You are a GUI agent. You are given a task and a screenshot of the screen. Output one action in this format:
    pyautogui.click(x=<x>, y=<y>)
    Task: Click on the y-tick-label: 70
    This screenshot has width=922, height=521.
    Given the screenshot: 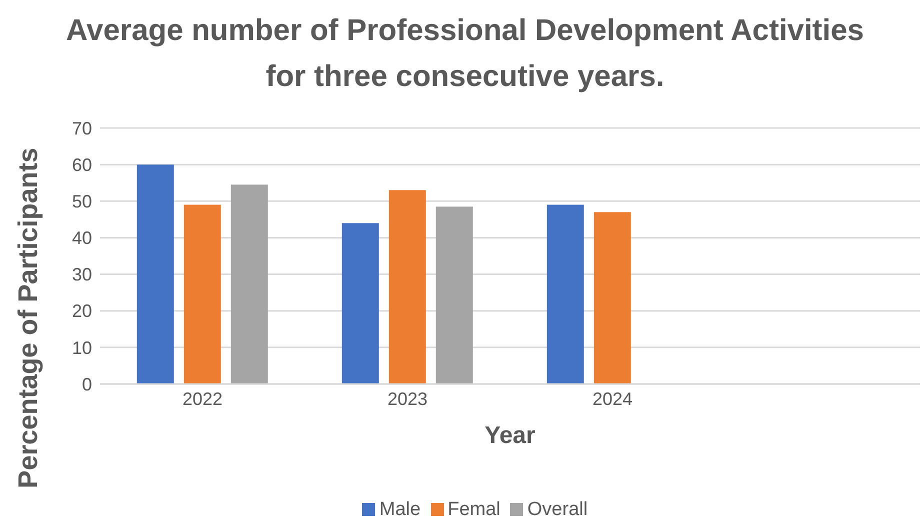 What is the action you would take?
    pyautogui.click(x=82, y=128)
    